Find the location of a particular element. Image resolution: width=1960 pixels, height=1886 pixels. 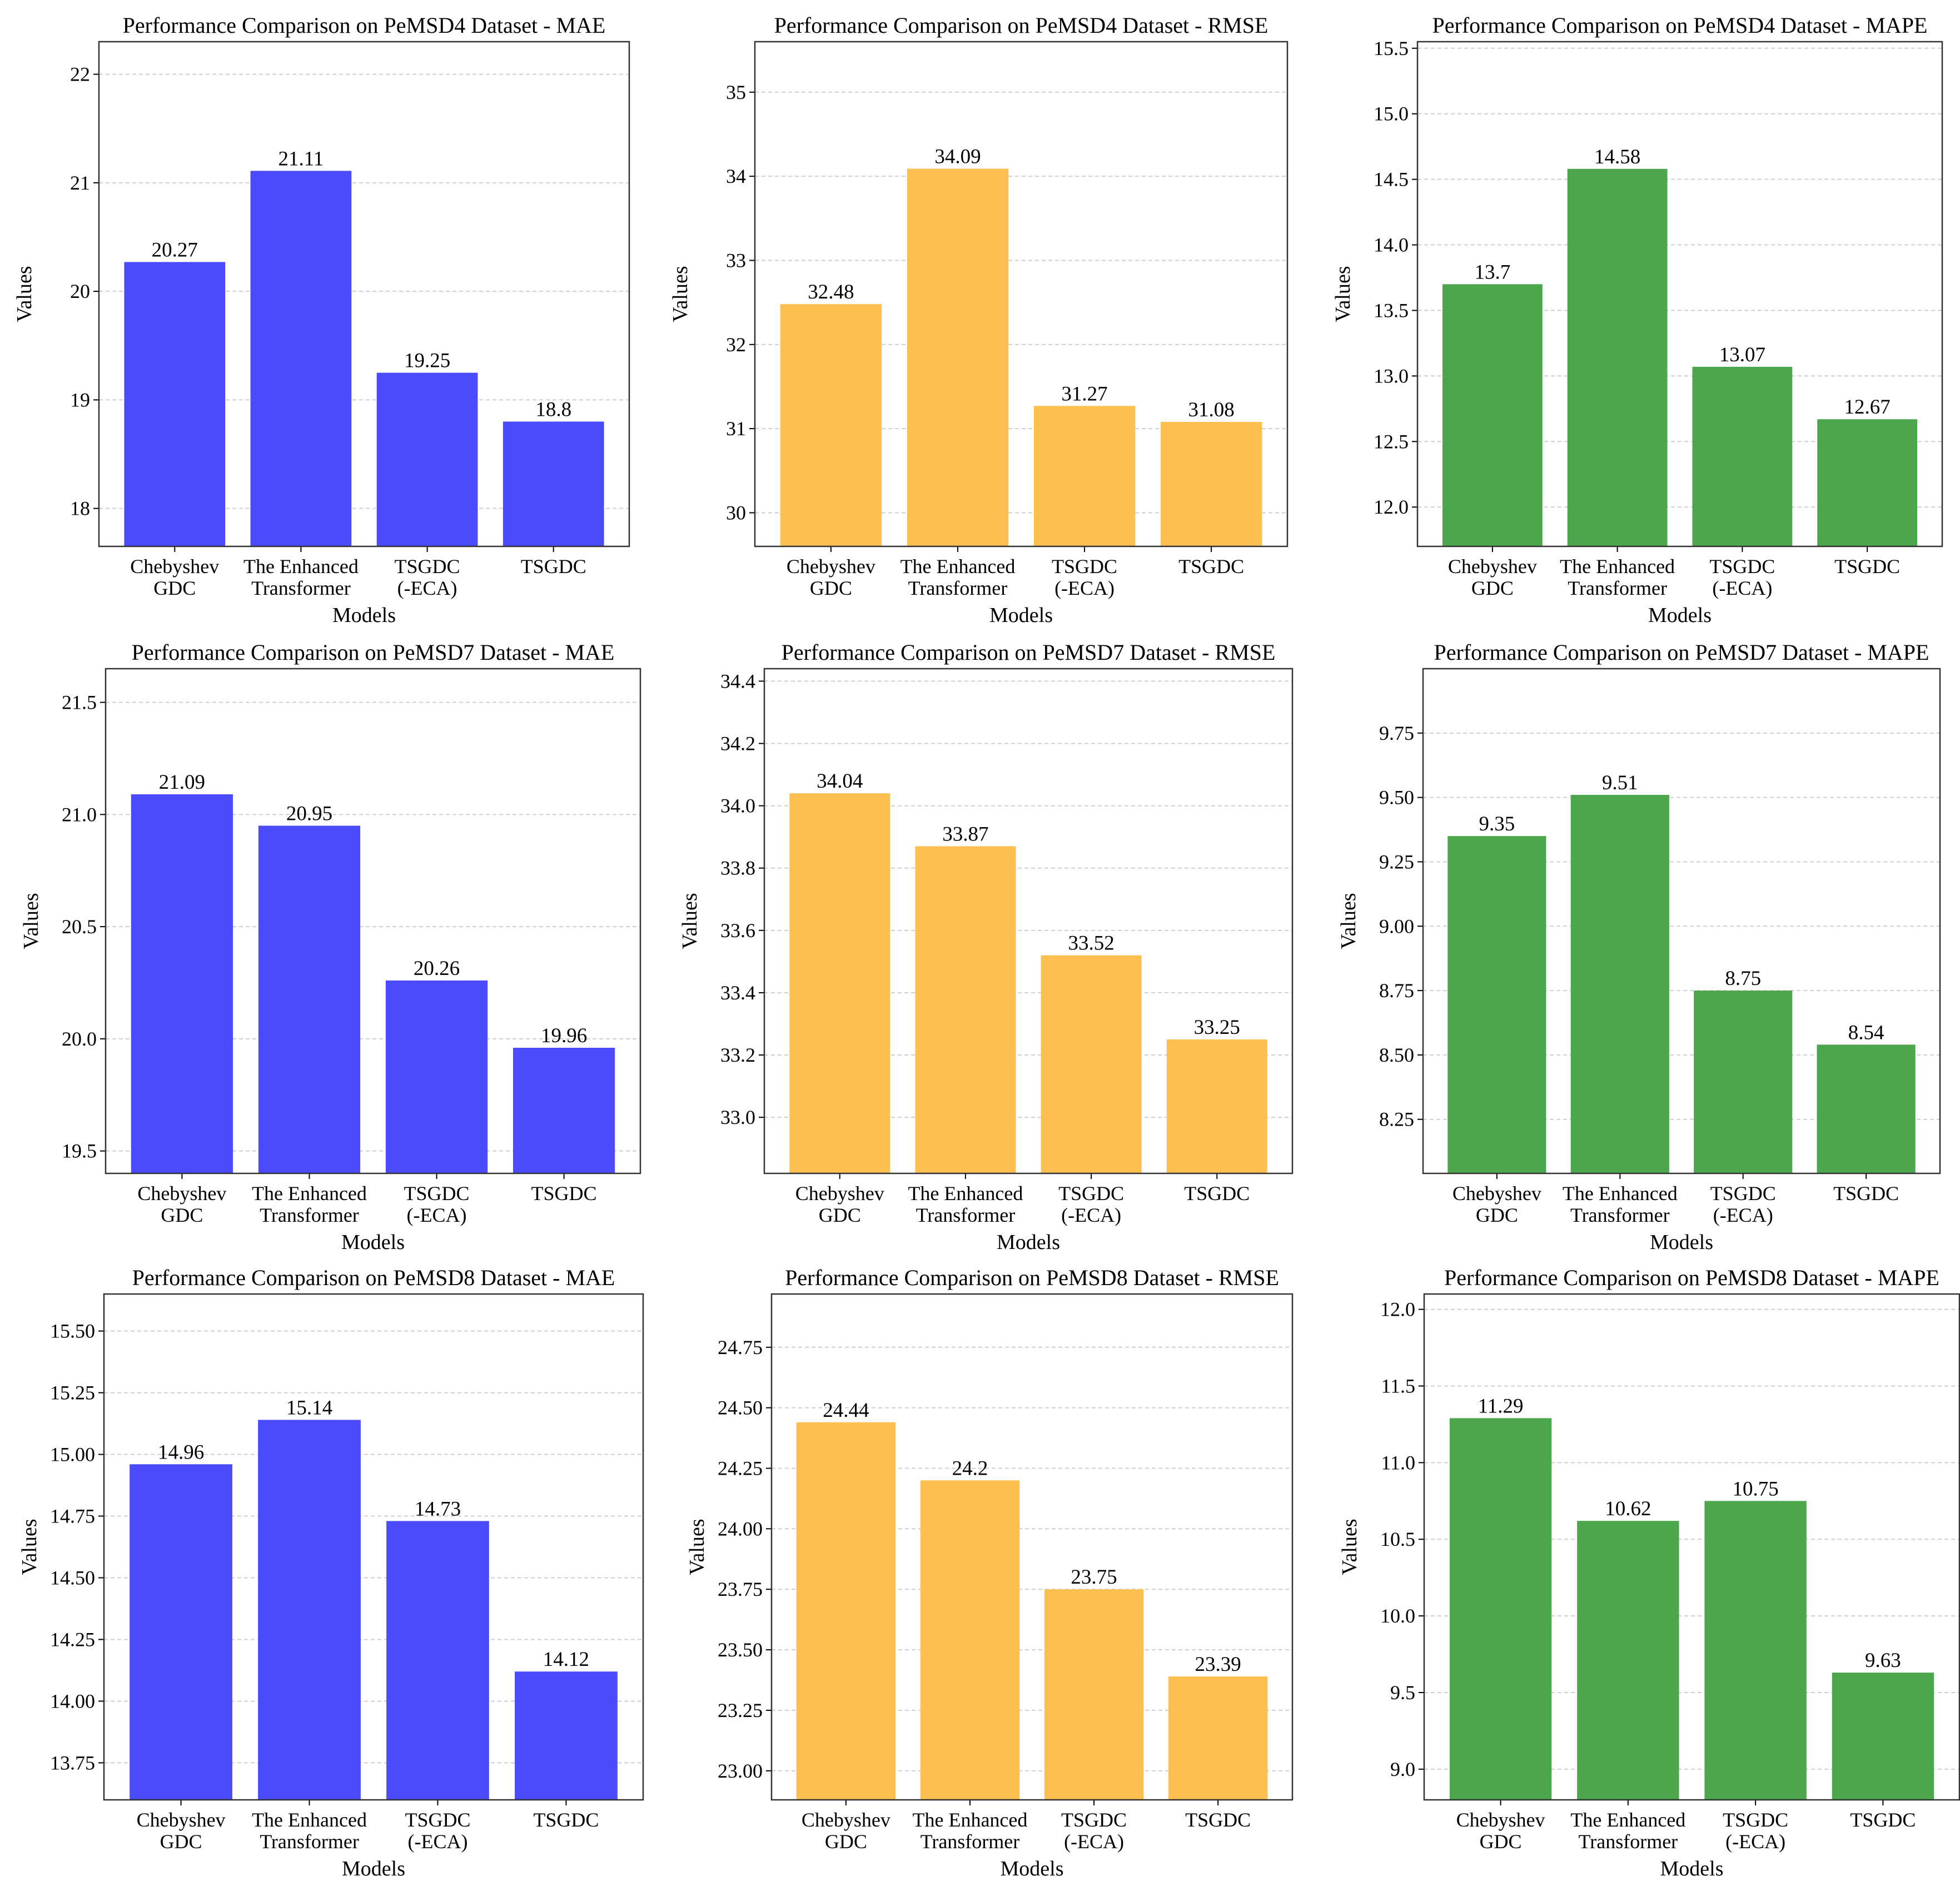

bar-value-label: 9.35 is located at coordinates (1497, 824).